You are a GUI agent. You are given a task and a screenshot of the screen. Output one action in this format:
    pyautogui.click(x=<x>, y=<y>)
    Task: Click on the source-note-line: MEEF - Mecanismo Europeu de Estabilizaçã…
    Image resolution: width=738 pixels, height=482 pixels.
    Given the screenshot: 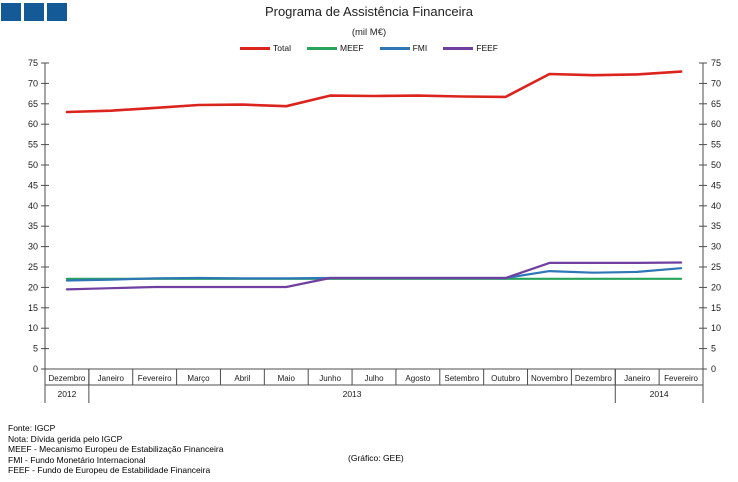 What is the action you would take?
    pyautogui.click(x=116, y=449)
    